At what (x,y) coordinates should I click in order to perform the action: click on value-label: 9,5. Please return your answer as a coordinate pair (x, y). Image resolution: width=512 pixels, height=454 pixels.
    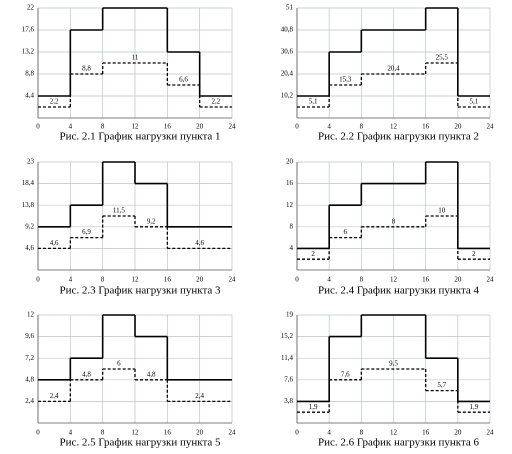
    Looking at the image, I should click on (393, 364).